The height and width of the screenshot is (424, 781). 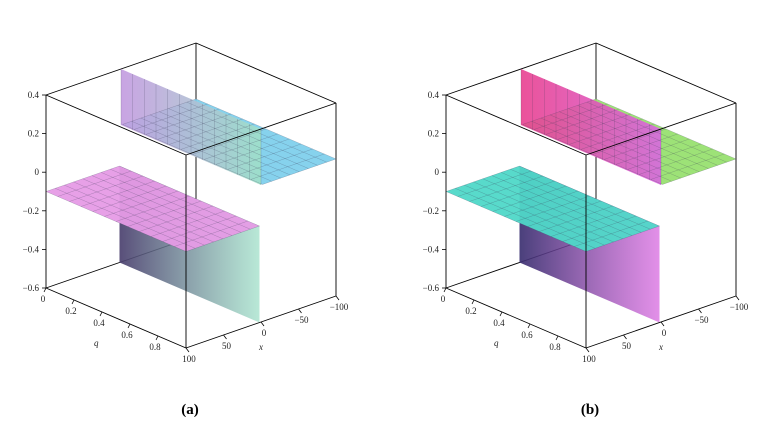 I want to click on box-edge-top-back-right, so click(x=266, y=73).